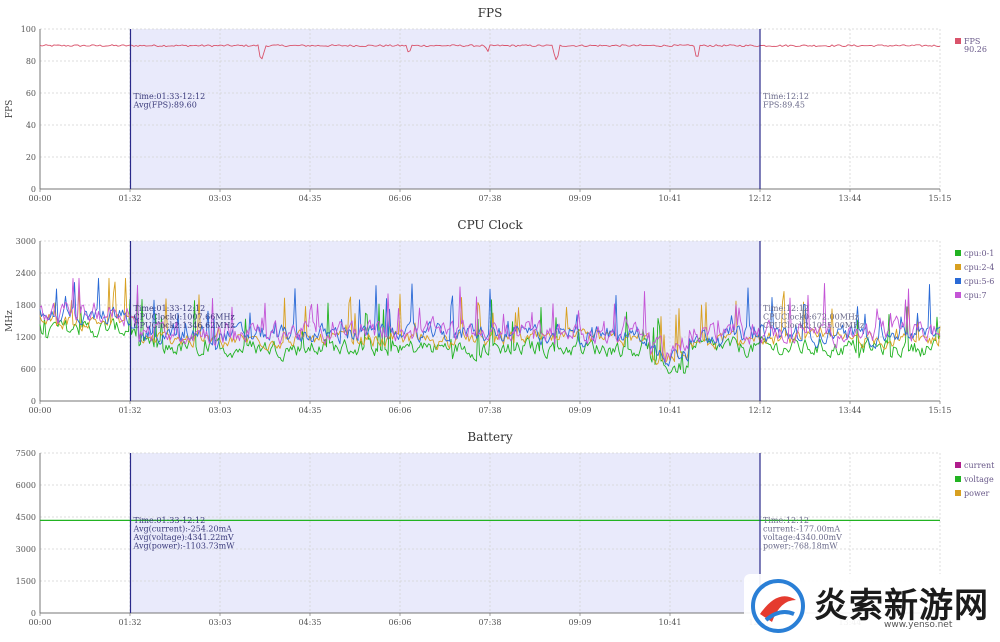  What do you see at coordinates (10, 109) in the screenshot?
I see `y-axis-label: FPS` at bounding box center [10, 109].